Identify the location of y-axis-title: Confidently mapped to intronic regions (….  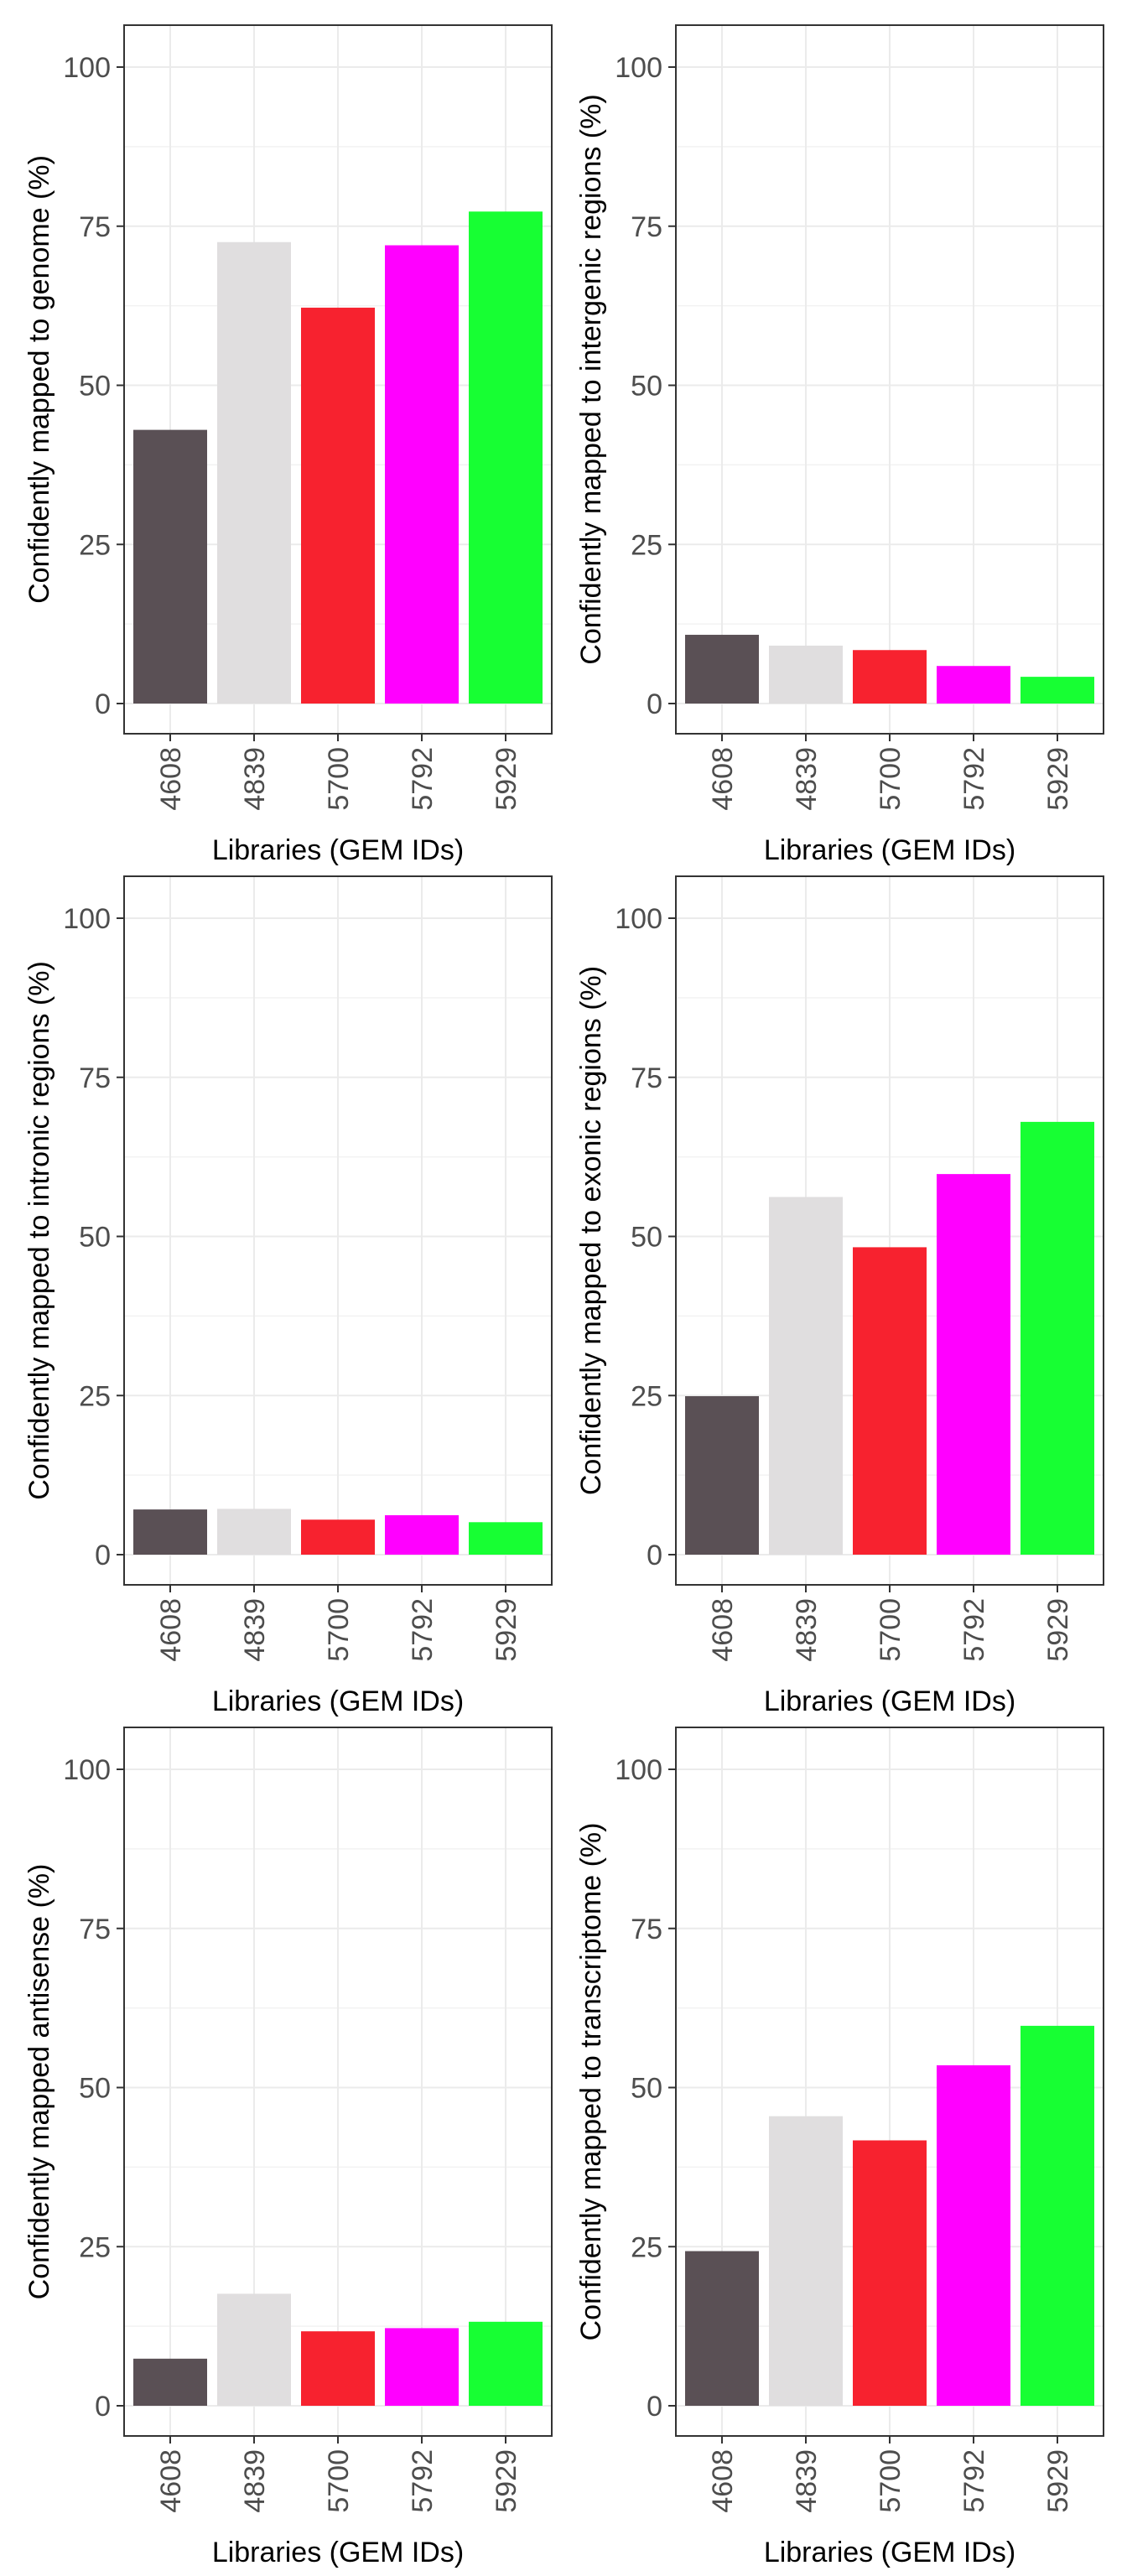
(39, 1230).